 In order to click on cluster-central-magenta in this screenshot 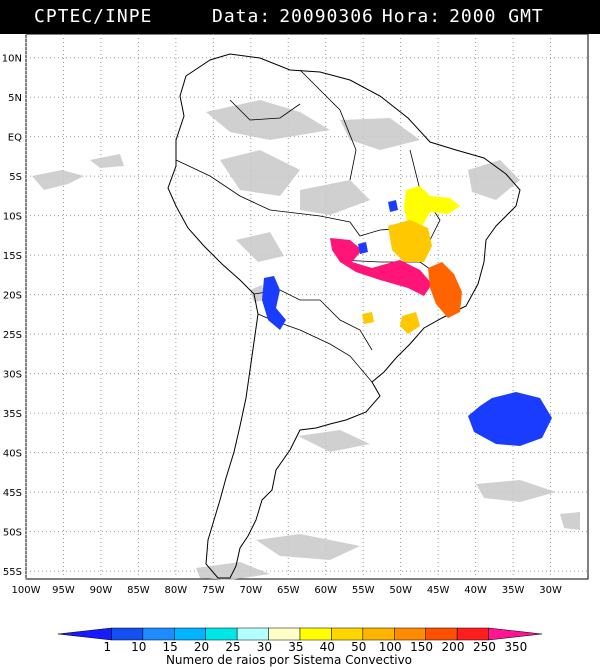, I will do `click(381, 267)`.